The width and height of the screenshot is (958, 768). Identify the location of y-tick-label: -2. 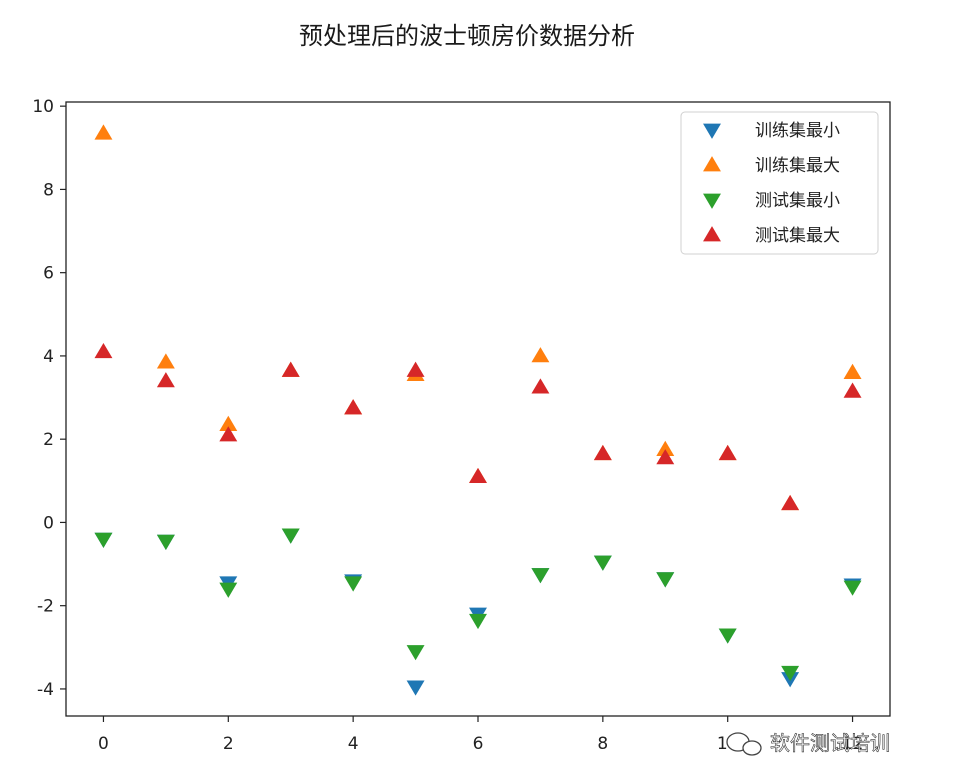
(45, 607).